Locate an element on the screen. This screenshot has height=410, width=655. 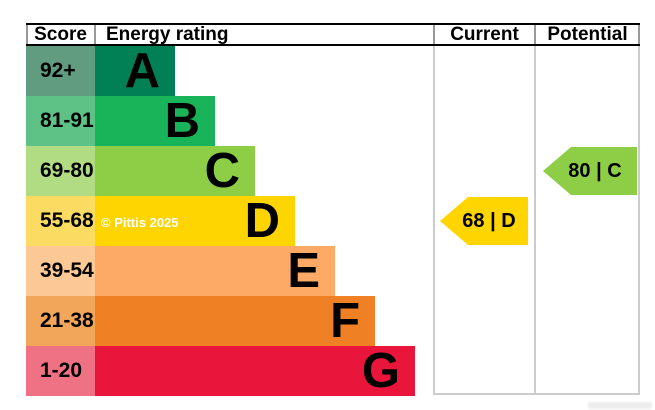
band-row-e: 39-54 E is located at coordinates (236, 271).